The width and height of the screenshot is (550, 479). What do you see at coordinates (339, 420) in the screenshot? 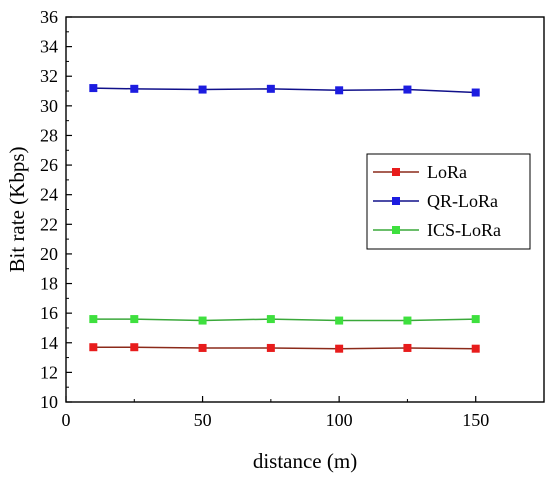
I see `x-tick-label: 100` at bounding box center [339, 420].